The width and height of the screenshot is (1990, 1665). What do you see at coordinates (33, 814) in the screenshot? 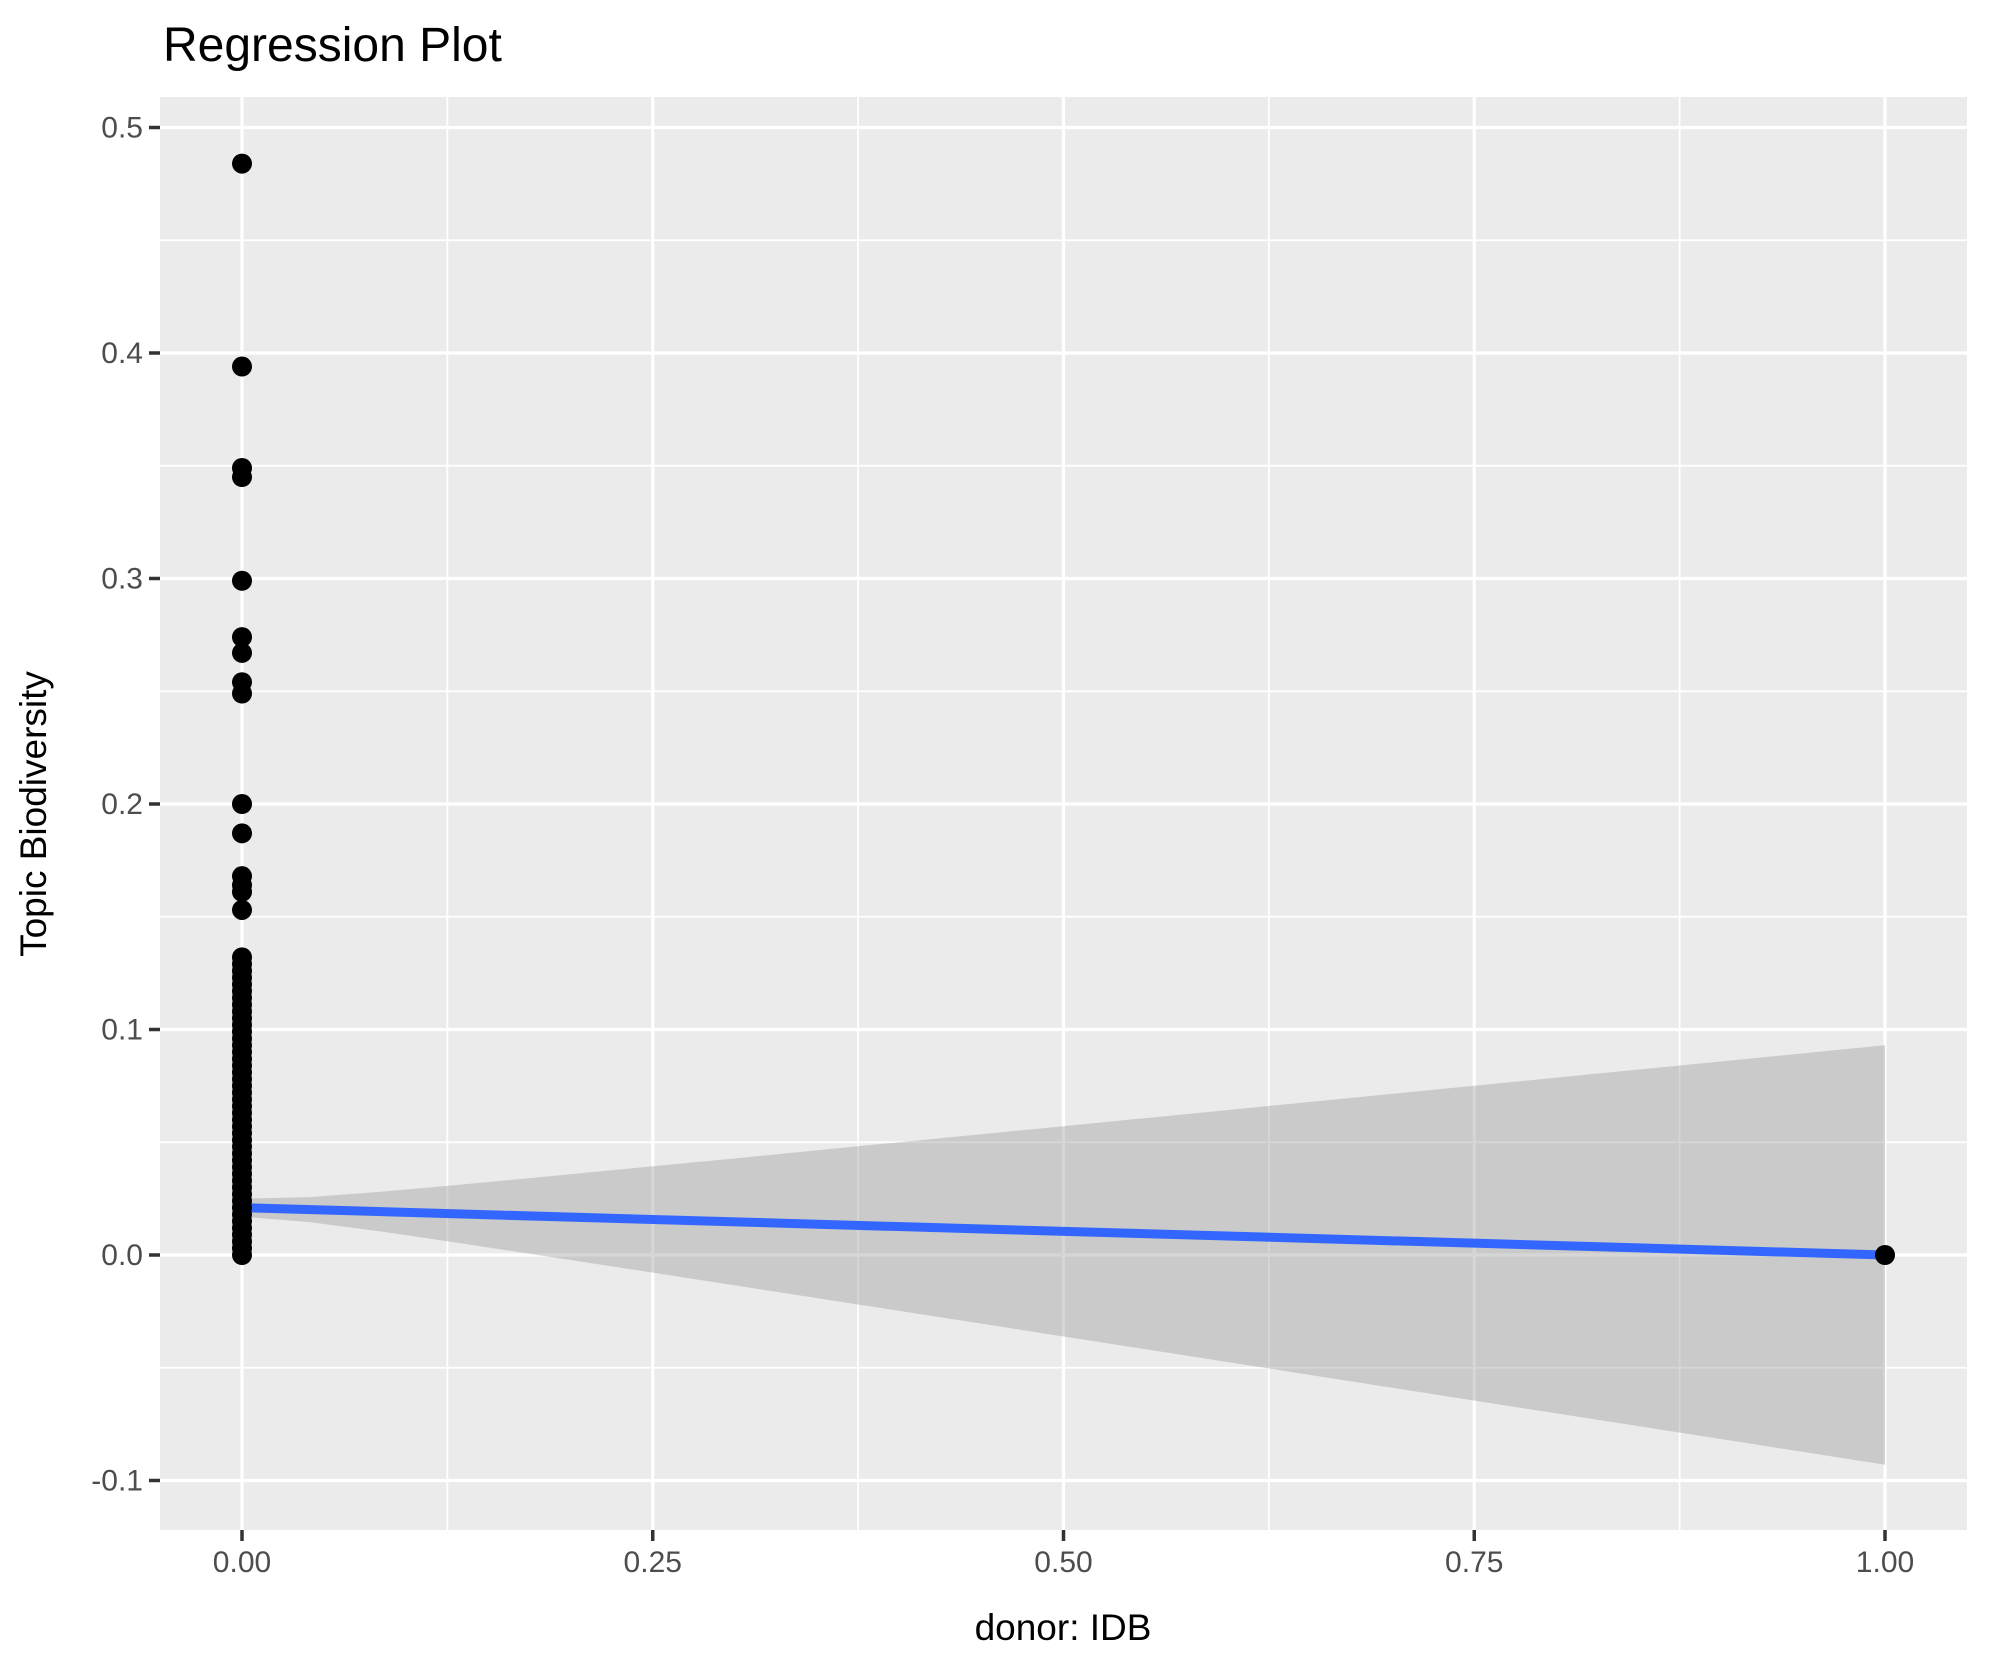
I see `y-axis-title: Topic Biodiversity` at bounding box center [33, 814].